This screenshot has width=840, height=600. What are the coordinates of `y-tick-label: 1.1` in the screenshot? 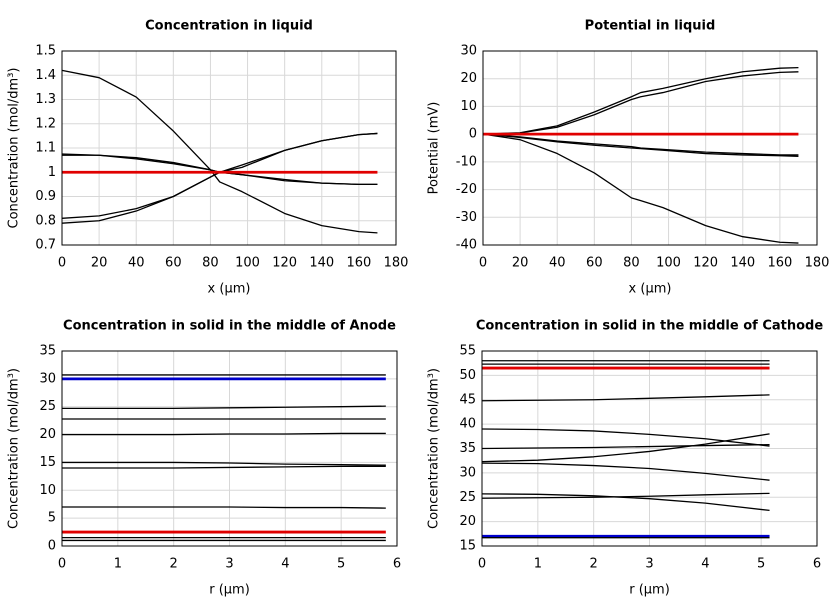 It's located at (45, 148).